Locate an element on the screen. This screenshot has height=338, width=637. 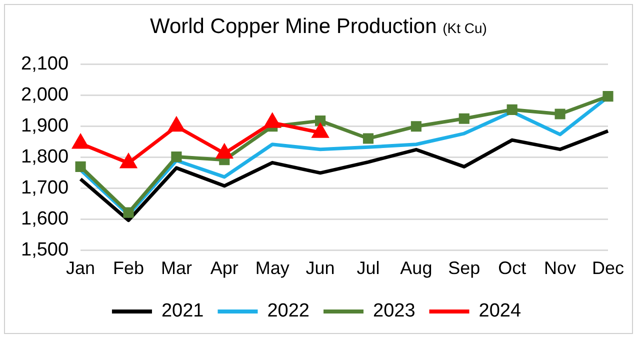
x-tick-label: Jan is located at coordinates (81, 268).